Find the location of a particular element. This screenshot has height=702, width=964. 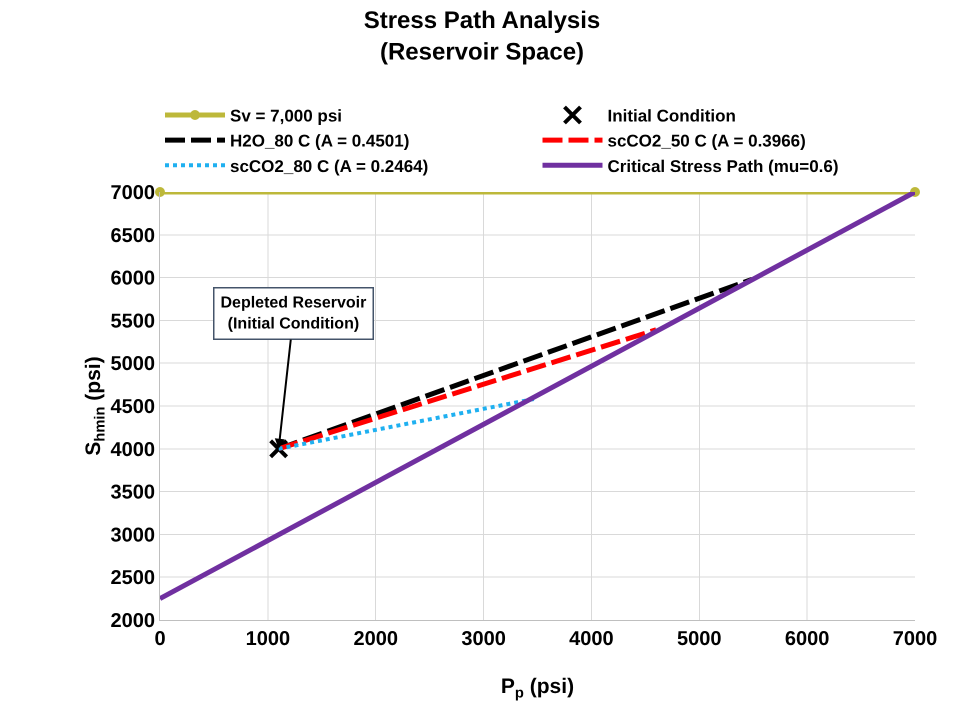

y-tick-label: 6000 is located at coordinates (132, 279).